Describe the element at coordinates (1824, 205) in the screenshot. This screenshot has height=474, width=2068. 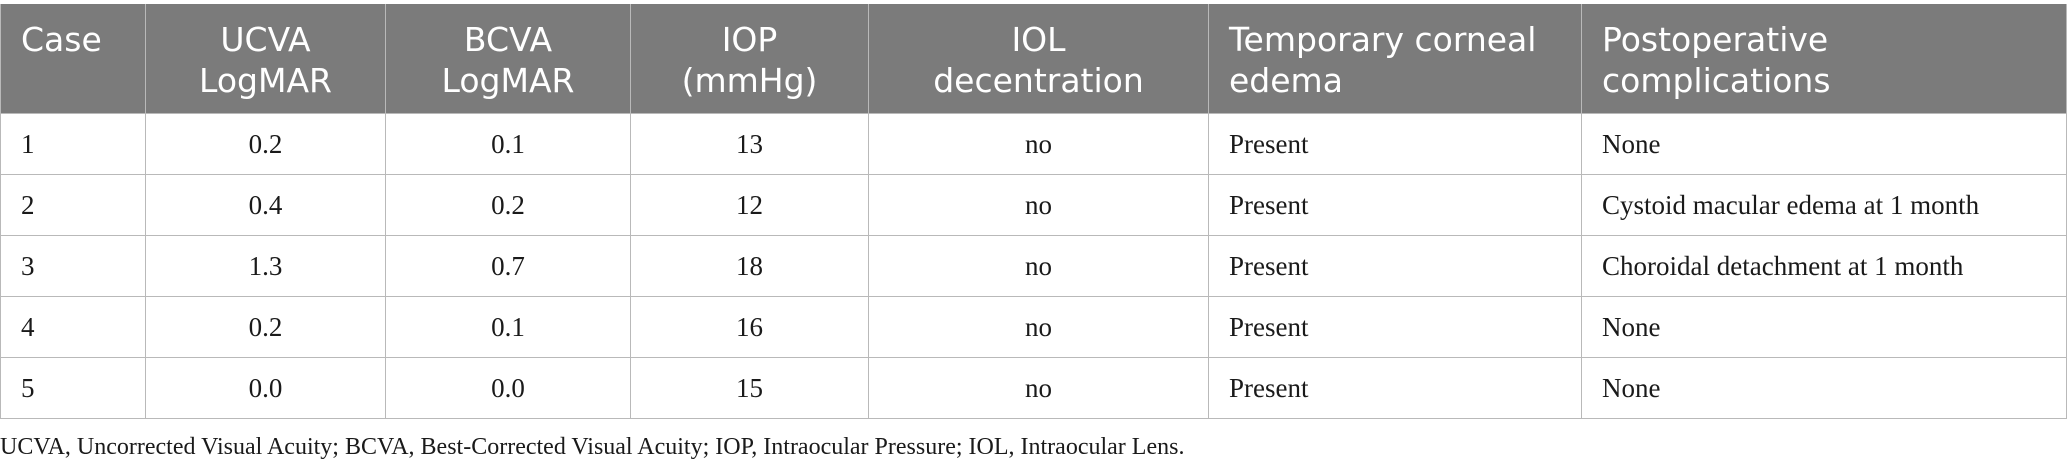
I see `cell-complications: Cystoid macular edema at 1 month` at that location.